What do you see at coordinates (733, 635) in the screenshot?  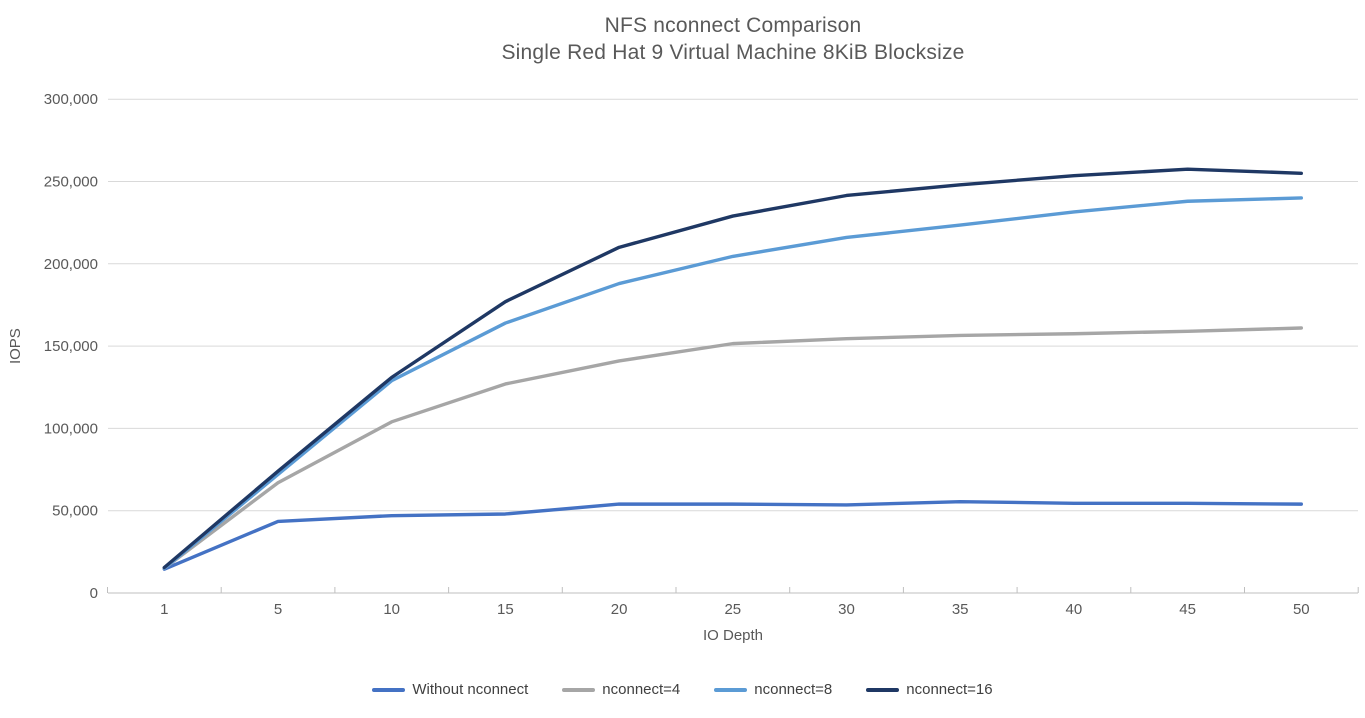 I see `x-axis-title: IO Depth` at bounding box center [733, 635].